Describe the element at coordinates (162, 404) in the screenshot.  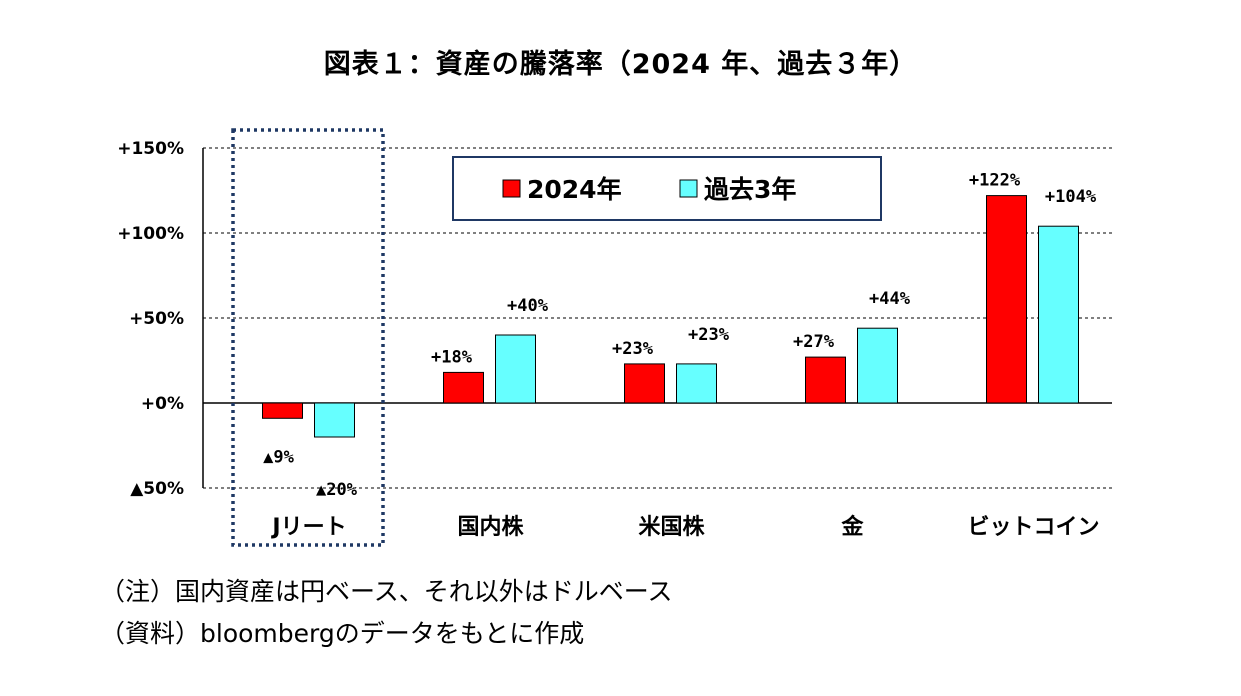
I see `y-tick-label: +0%` at that location.